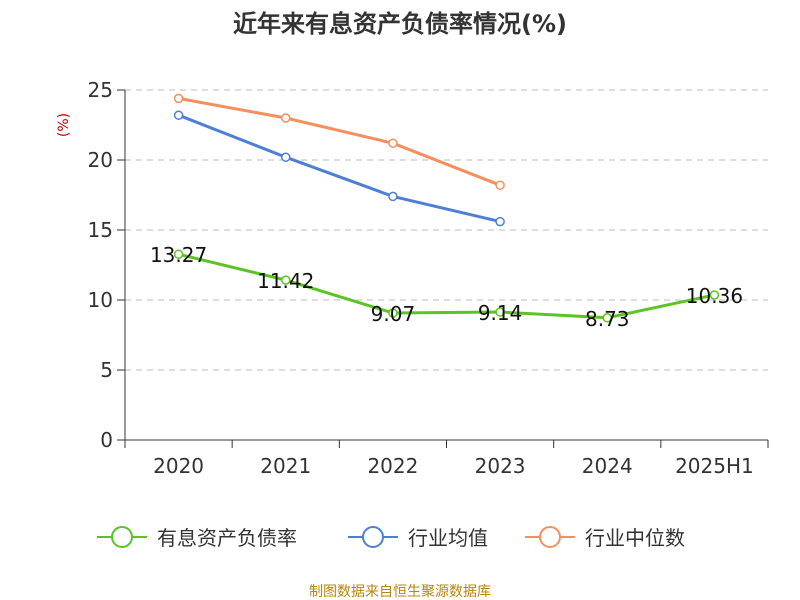 This screenshot has width=800, height=600. Describe the element at coordinates (391, 538) in the screenshot. I see `legend: 有息资产负债率 行业均值 行业中位数` at that location.